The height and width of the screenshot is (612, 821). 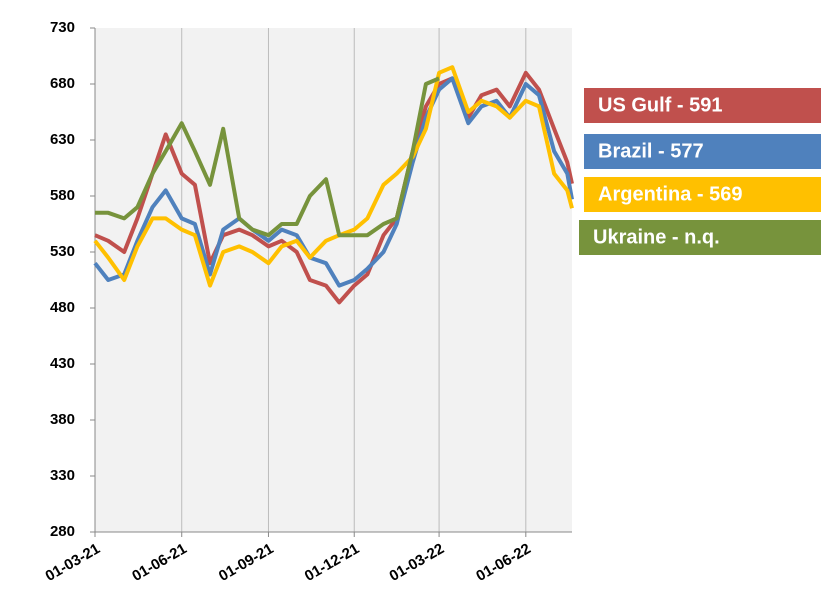 I want to click on x-tick-label: 01-09-21, so click(x=246, y=562).